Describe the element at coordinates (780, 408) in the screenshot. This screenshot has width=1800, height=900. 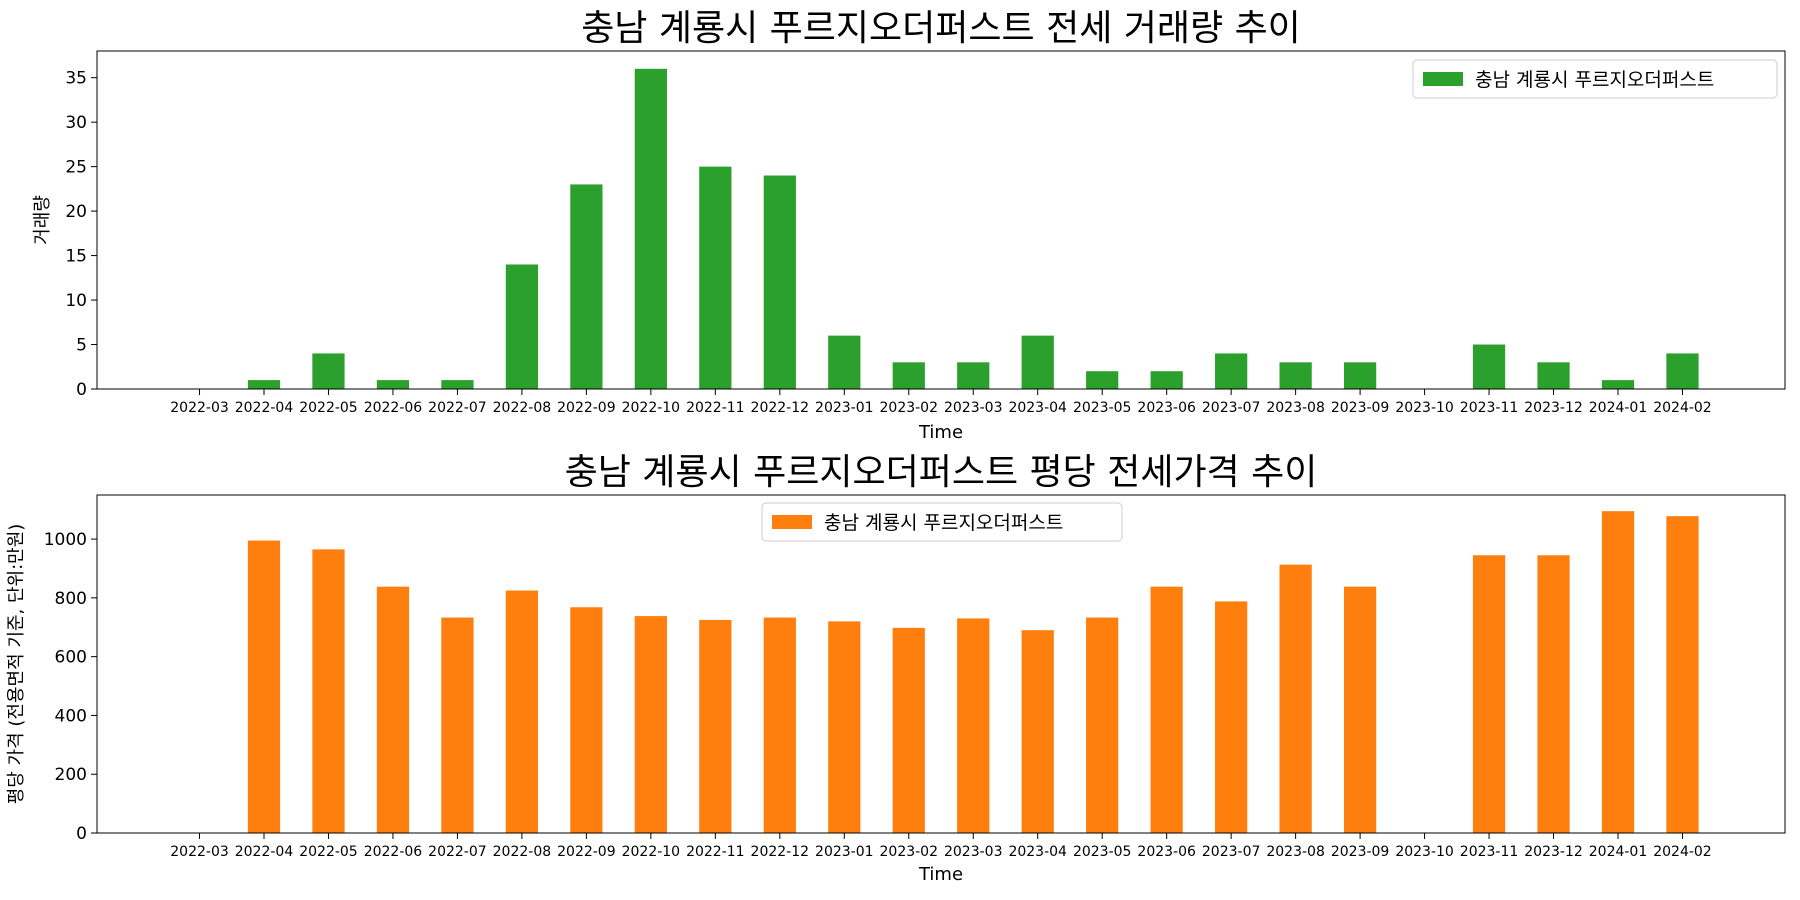
I see `x-tick-label: 2022-12` at that location.